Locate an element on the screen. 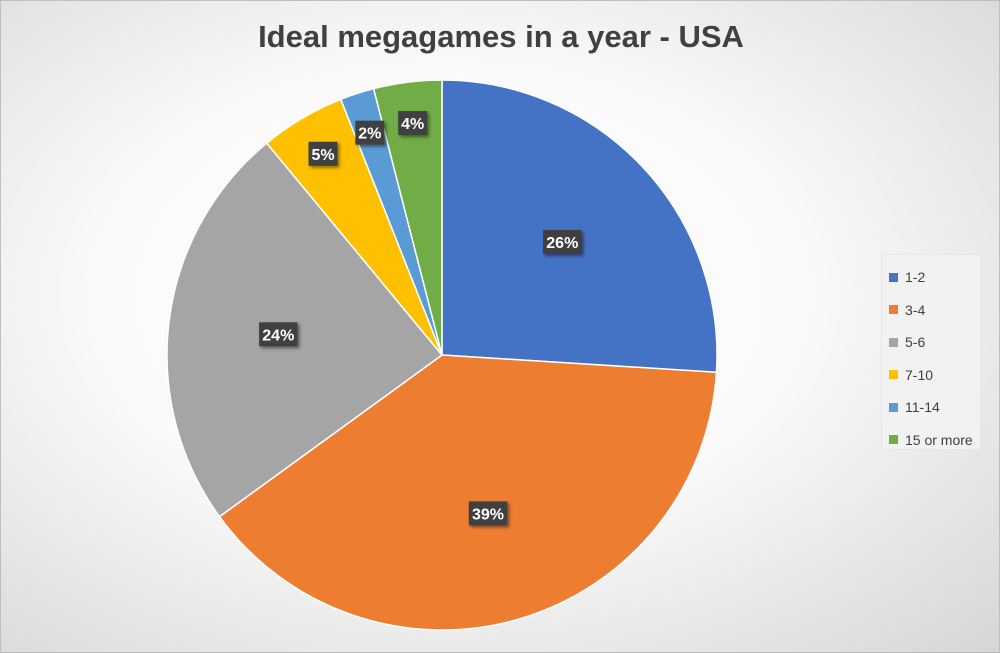 The image size is (1000, 654). legend-label: 1-2 is located at coordinates (915, 277).